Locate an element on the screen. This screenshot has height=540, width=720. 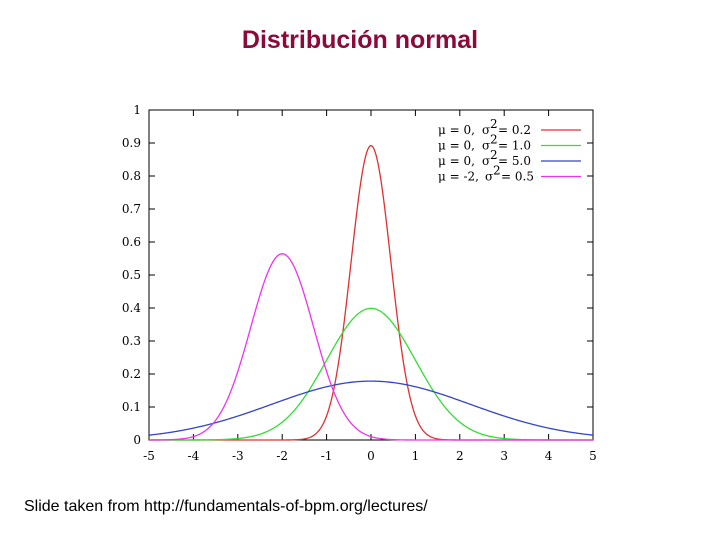
x-tick-label: 4 is located at coordinates (549, 456).